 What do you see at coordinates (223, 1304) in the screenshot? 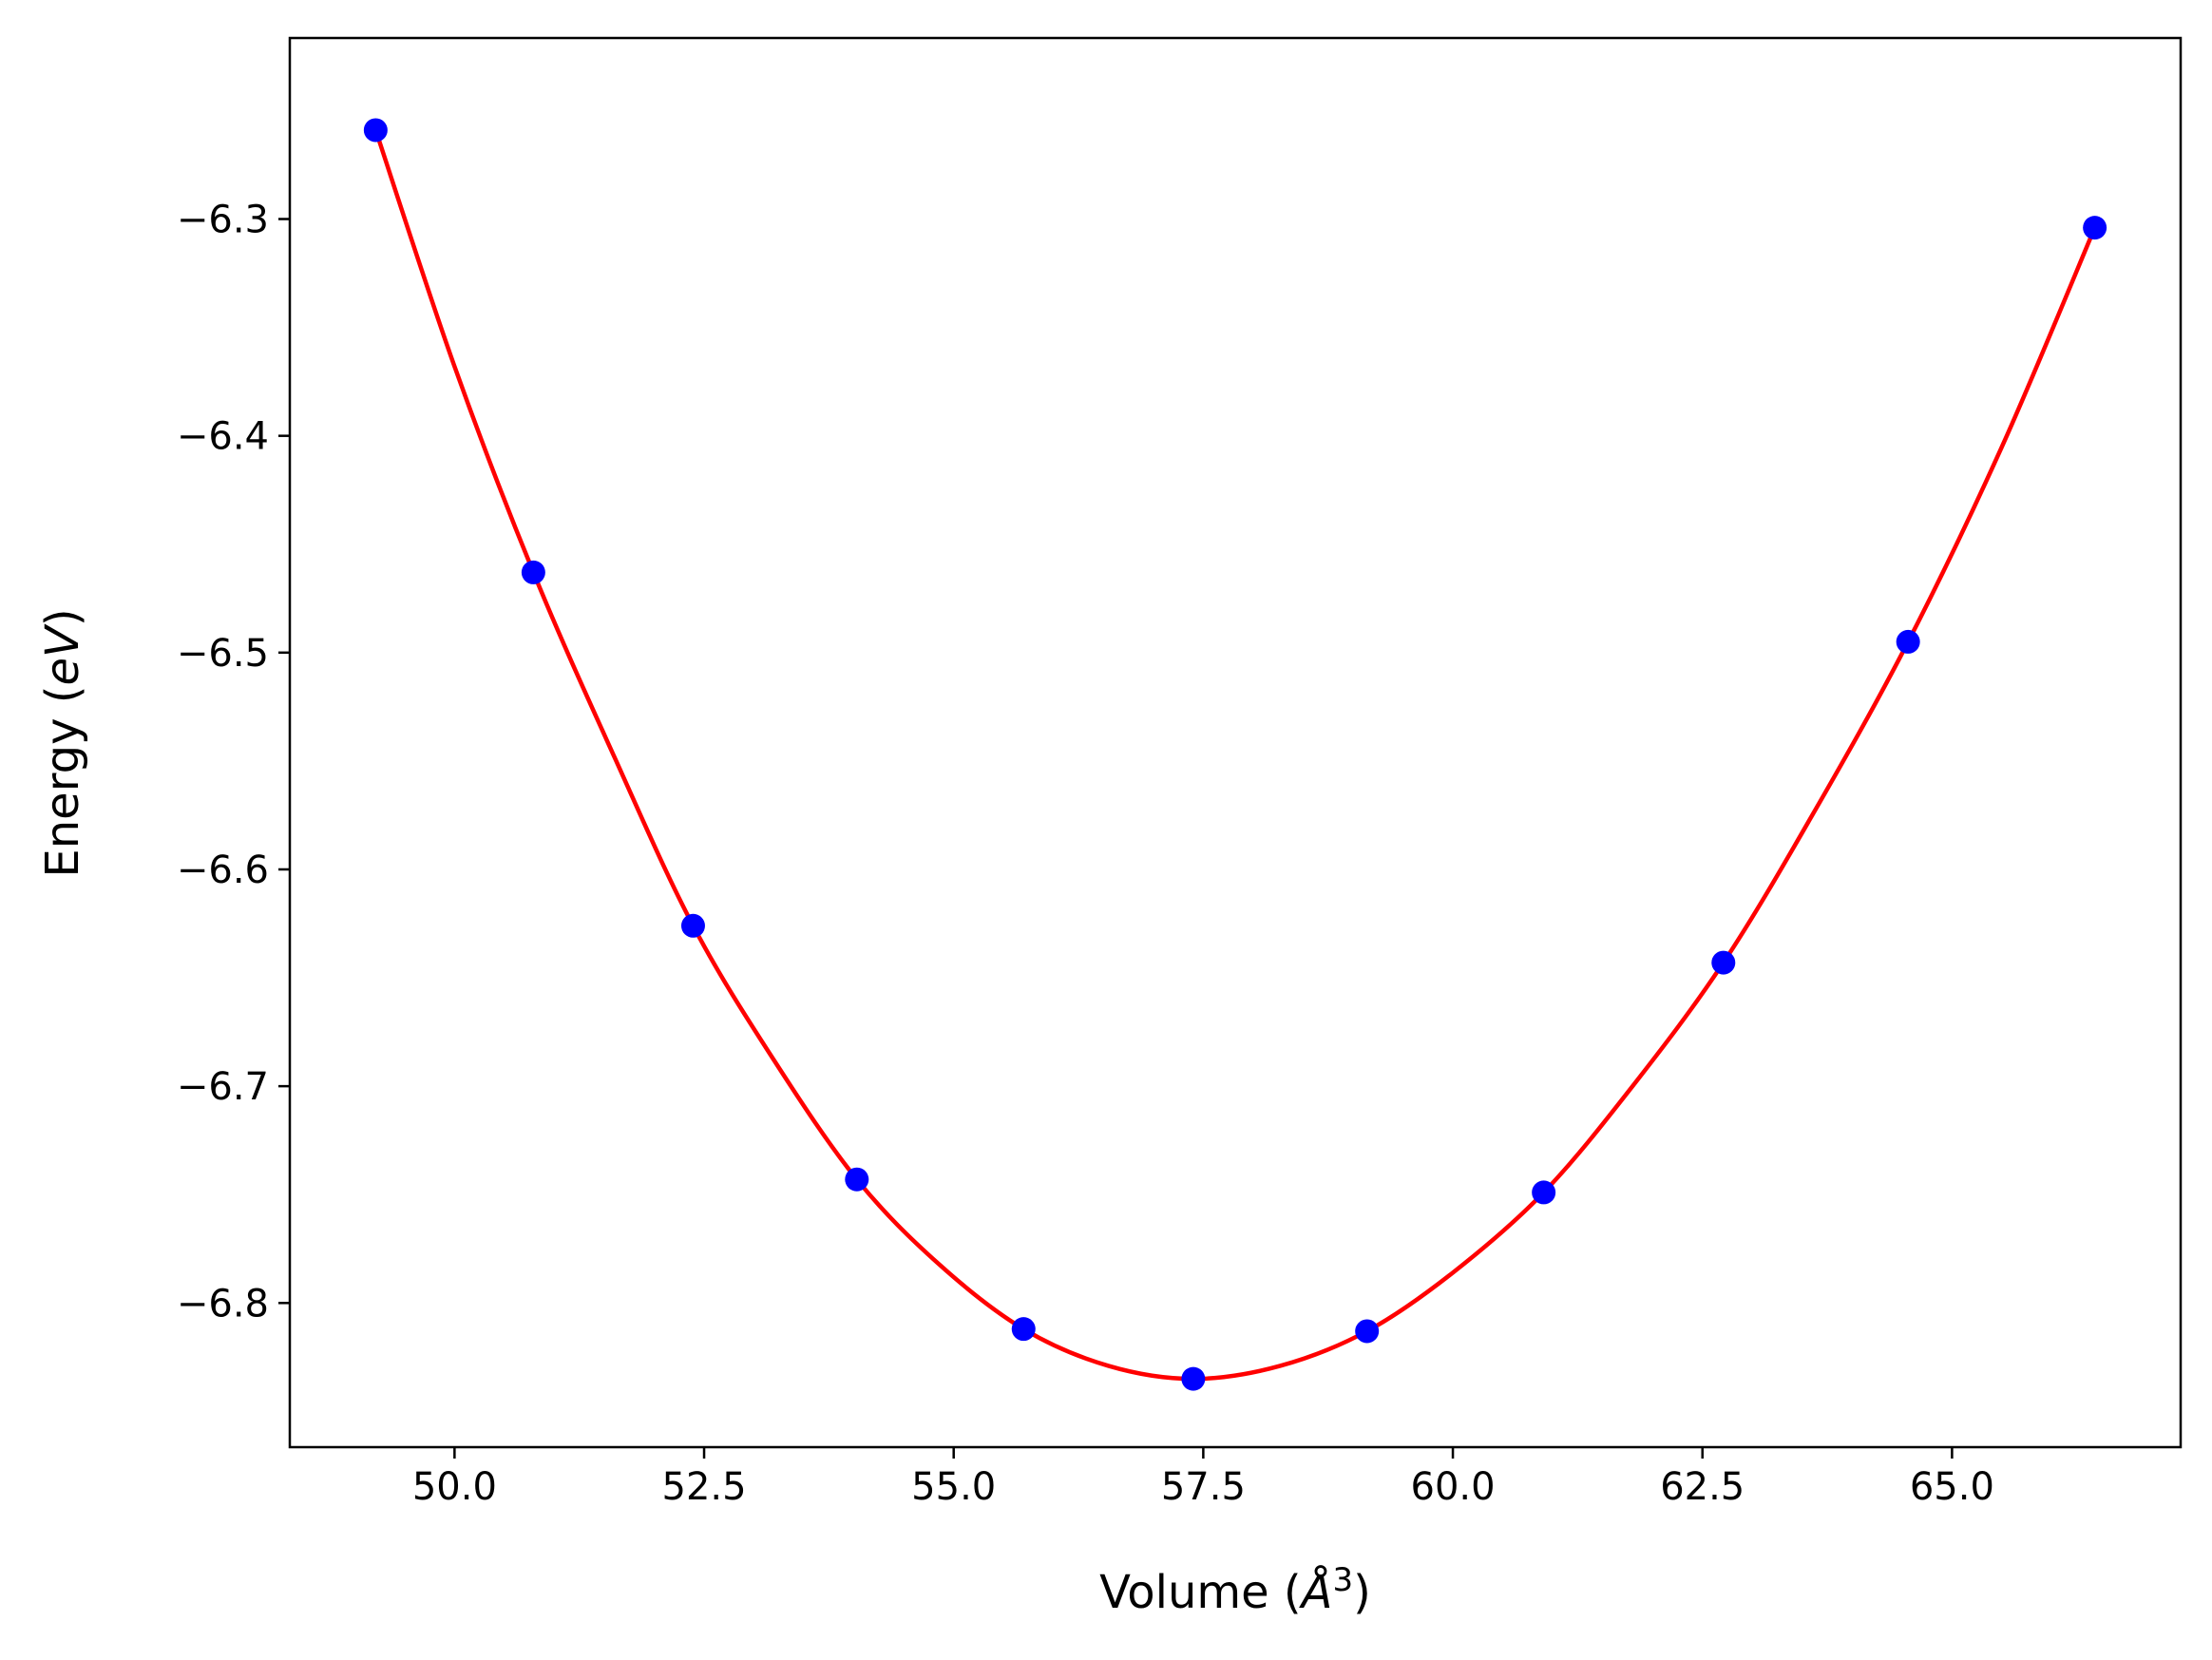
I see `y-tick-label: −6.8` at bounding box center [223, 1304].